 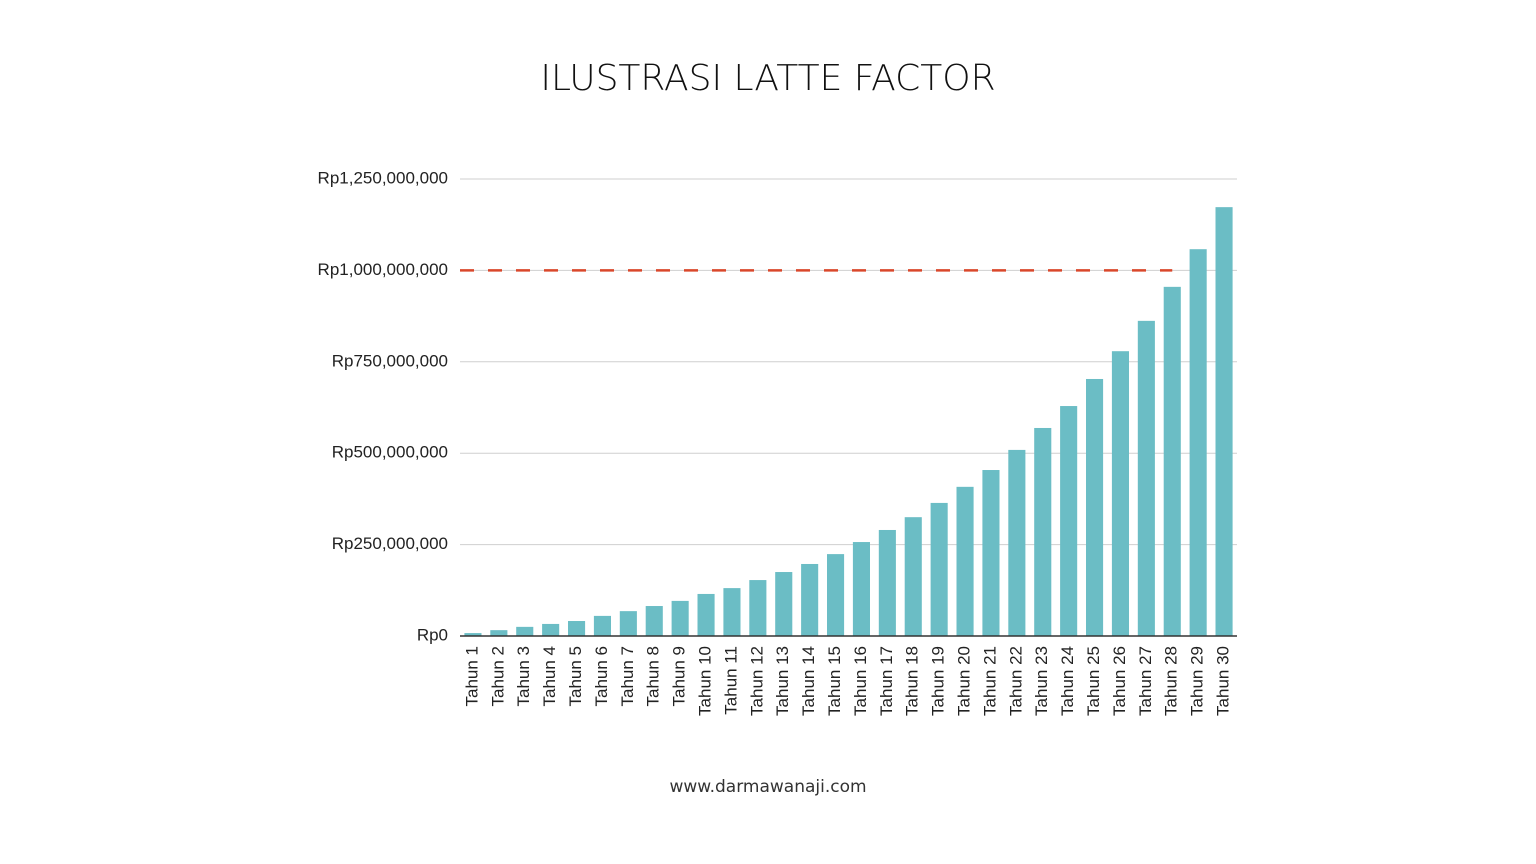 What do you see at coordinates (989, 681) in the screenshot?
I see `x-tick-label: Tahun 21` at bounding box center [989, 681].